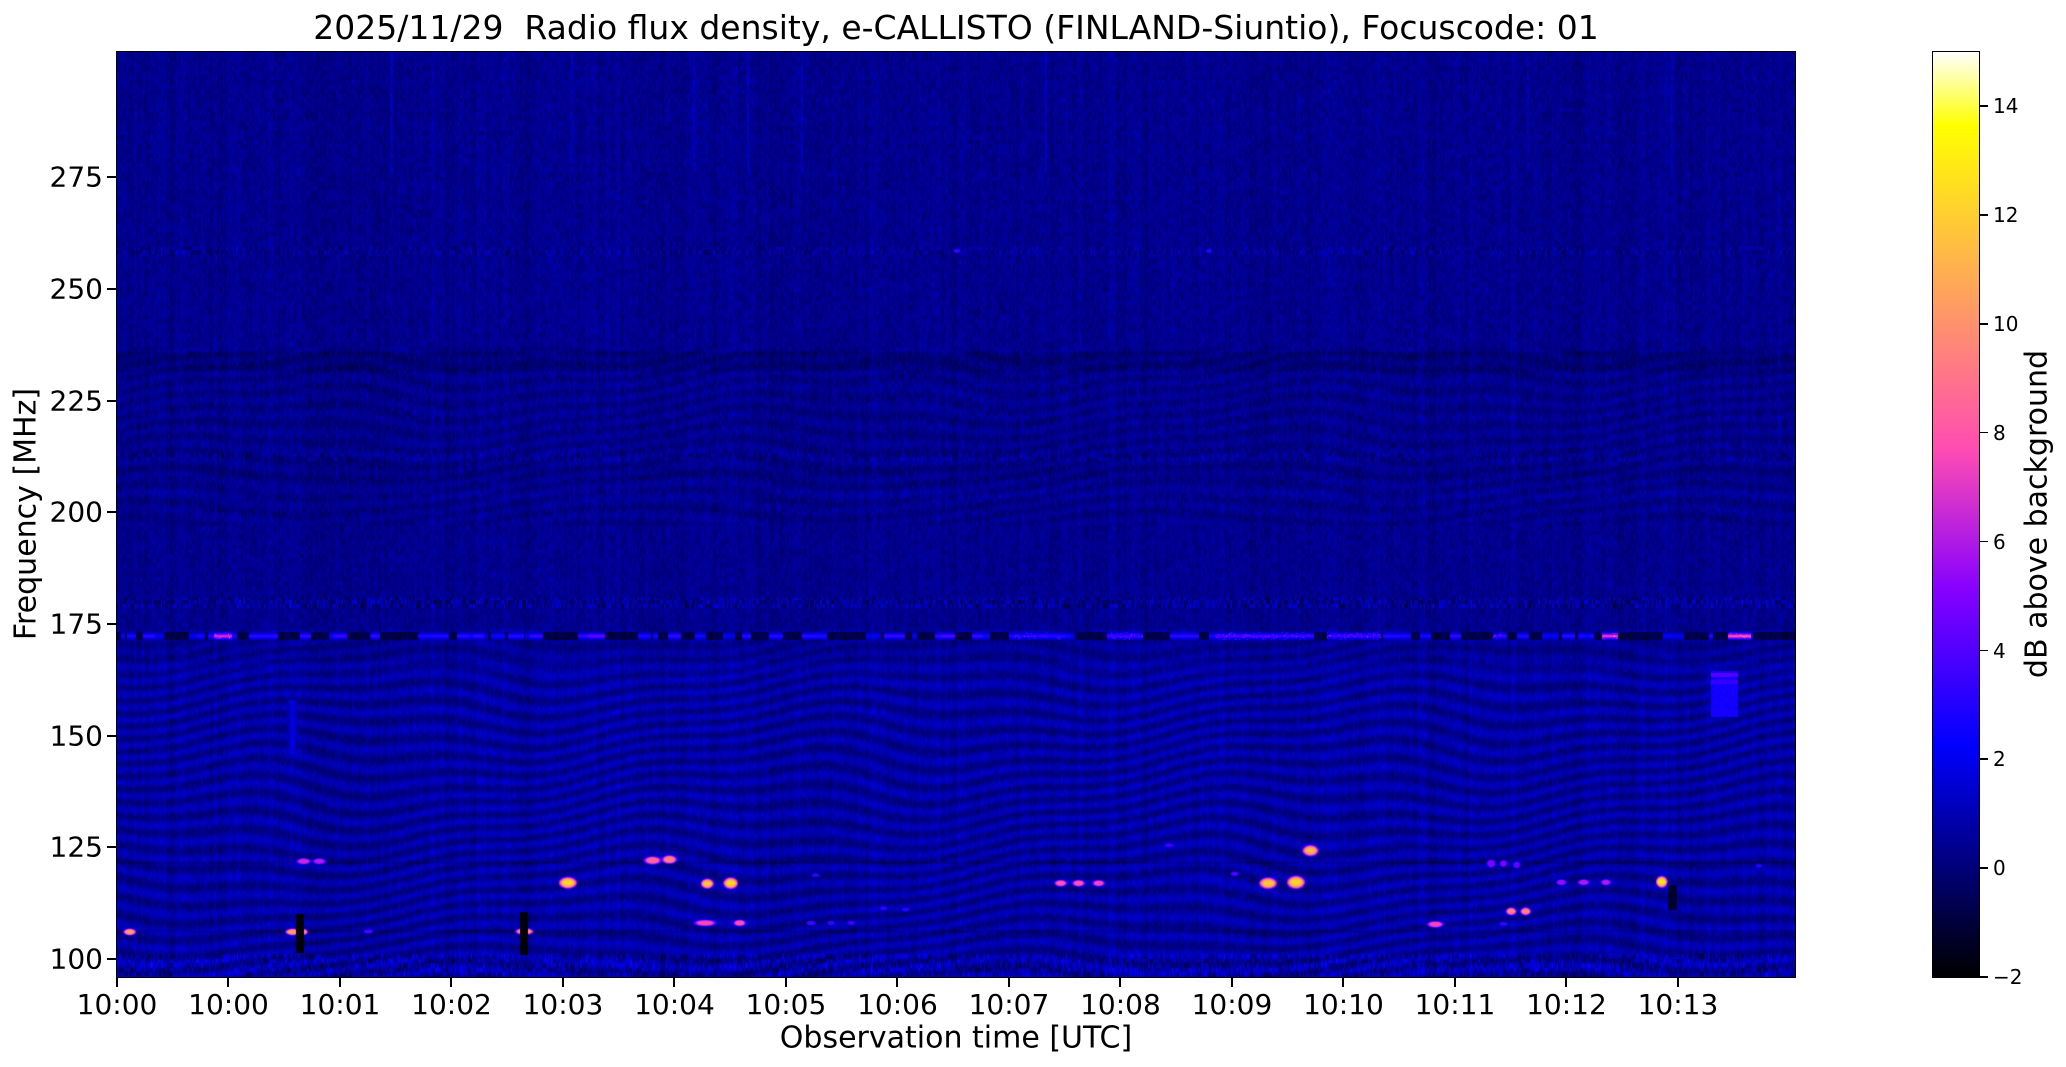  Describe the element at coordinates (76, 289) in the screenshot. I see `y-tick-label: 250` at that location.